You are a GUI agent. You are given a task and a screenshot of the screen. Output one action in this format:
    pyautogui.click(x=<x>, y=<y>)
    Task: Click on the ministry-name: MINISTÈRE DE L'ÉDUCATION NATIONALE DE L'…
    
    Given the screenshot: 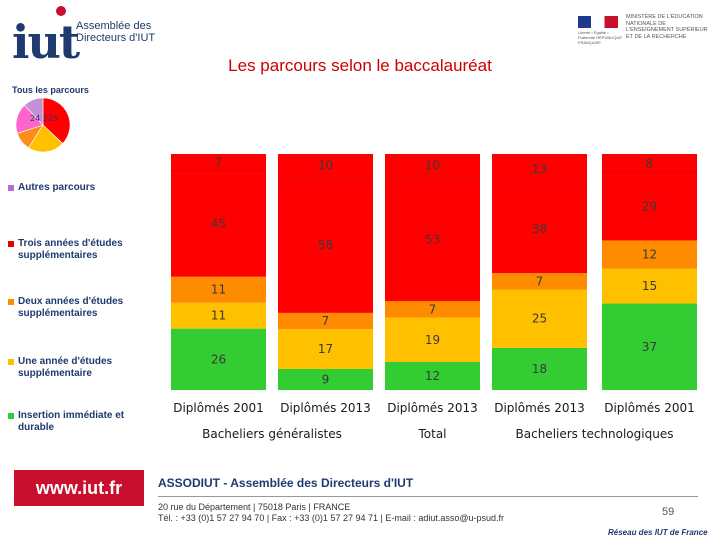 What is the action you would take?
    pyautogui.click(x=667, y=27)
    